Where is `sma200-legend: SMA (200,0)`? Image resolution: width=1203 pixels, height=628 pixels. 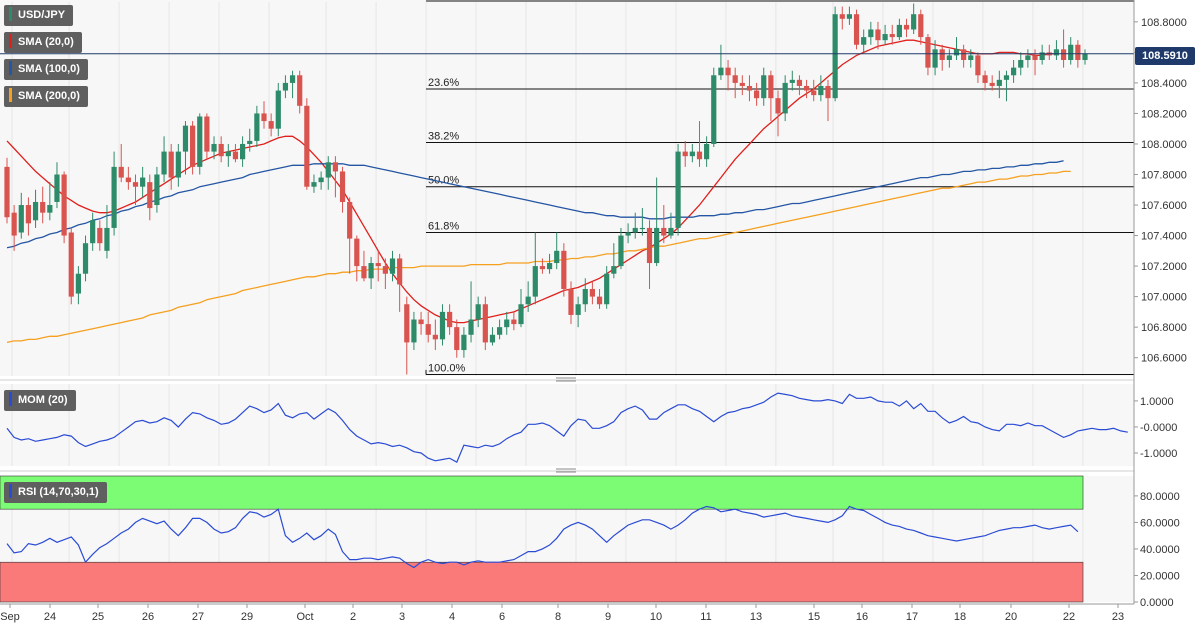
sma200-legend: SMA (200,0) is located at coordinates (46, 96).